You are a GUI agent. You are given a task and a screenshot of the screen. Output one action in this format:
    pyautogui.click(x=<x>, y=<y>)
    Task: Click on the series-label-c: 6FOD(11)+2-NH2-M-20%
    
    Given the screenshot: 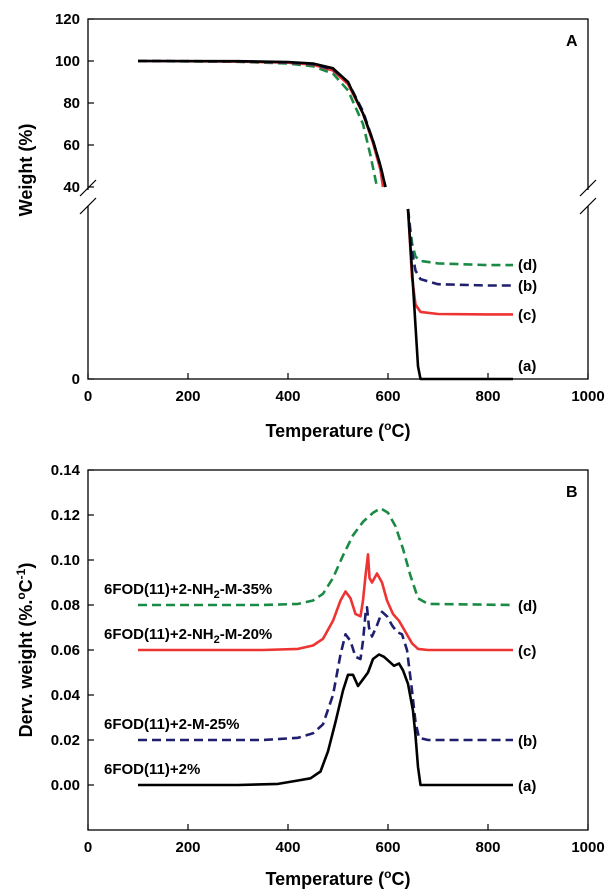 What is the action you would take?
    pyautogui.click(x=188, y=636)
    